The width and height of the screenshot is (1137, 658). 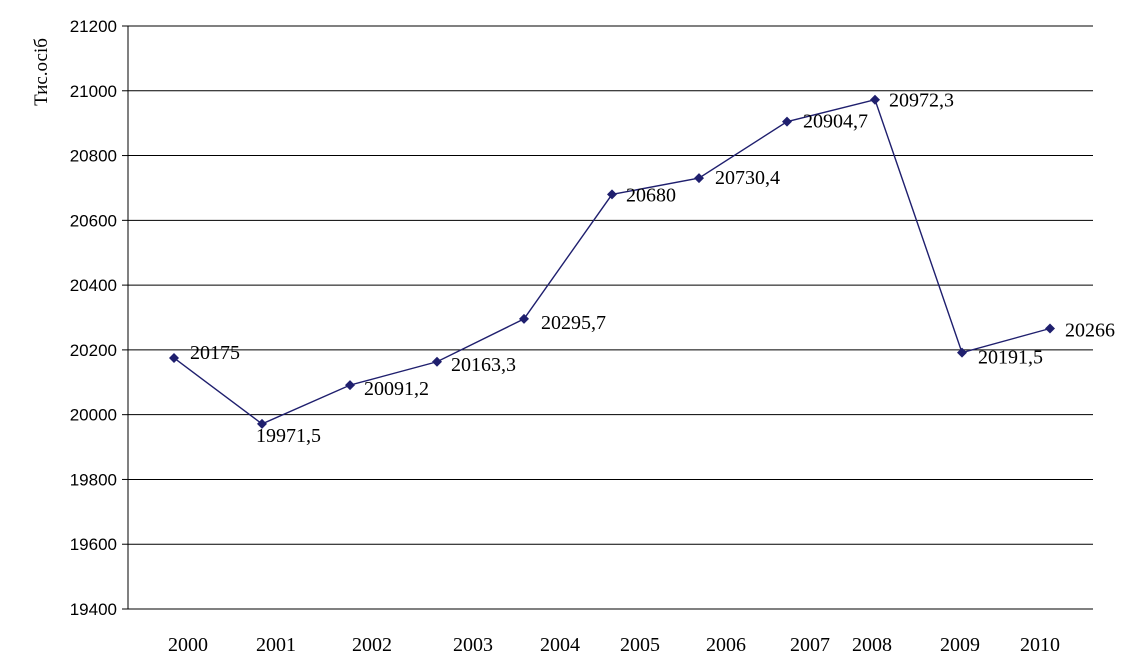 I want to click on data-label: 20163,3, so click(x=483, y=365).